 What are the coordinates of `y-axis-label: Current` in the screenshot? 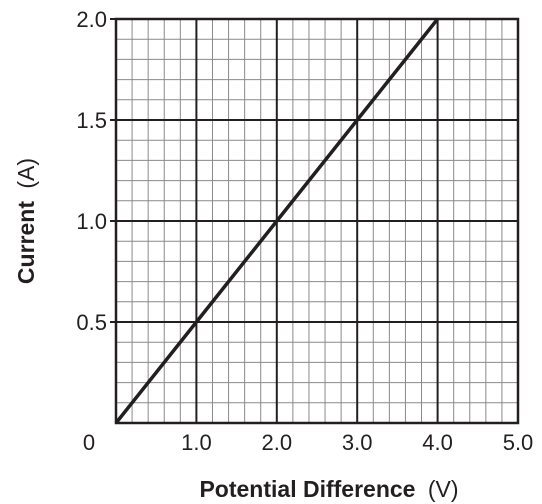 It's located at (26, 242).